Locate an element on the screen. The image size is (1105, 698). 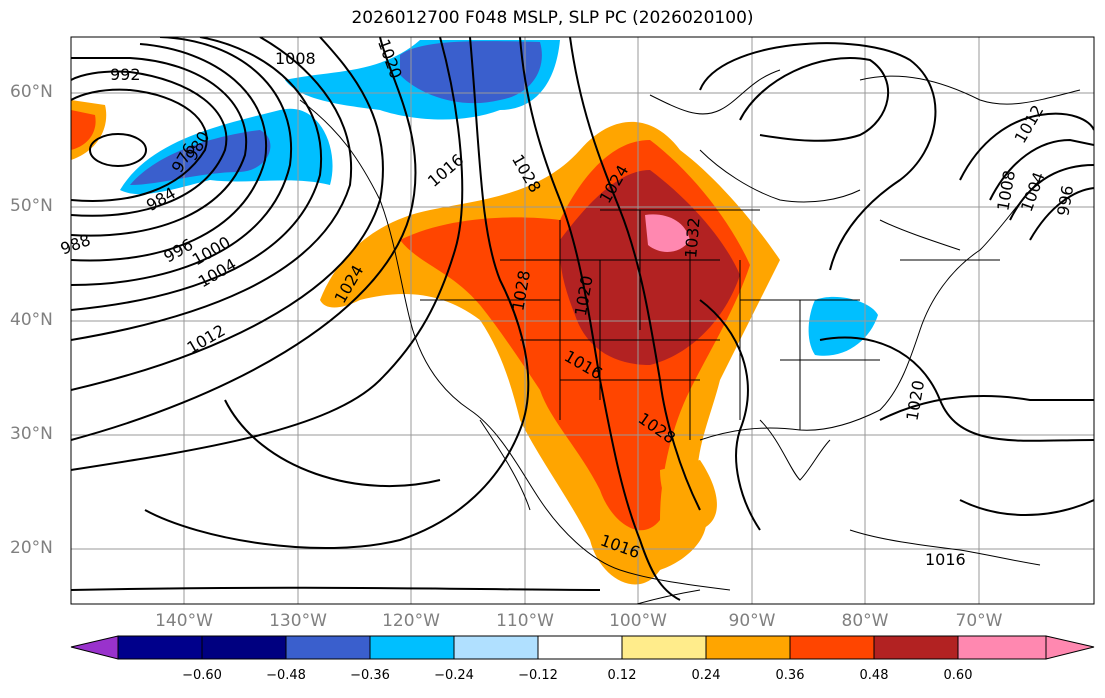
isobar-label: 1020 is located at coordinates (915, 400).